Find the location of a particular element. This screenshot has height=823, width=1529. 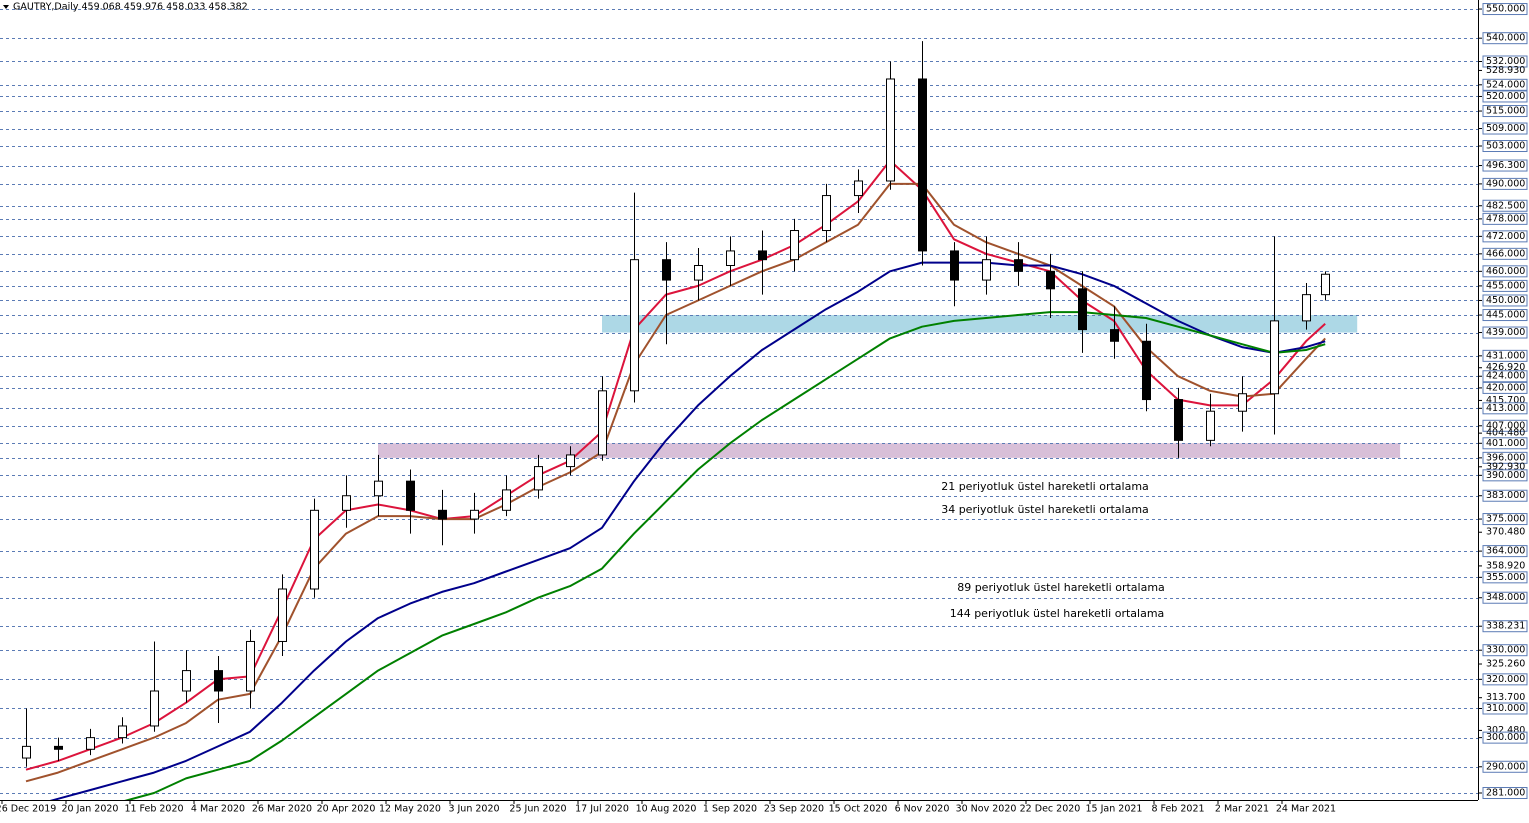

dropdown-icon is located at coordinates (6, 7).